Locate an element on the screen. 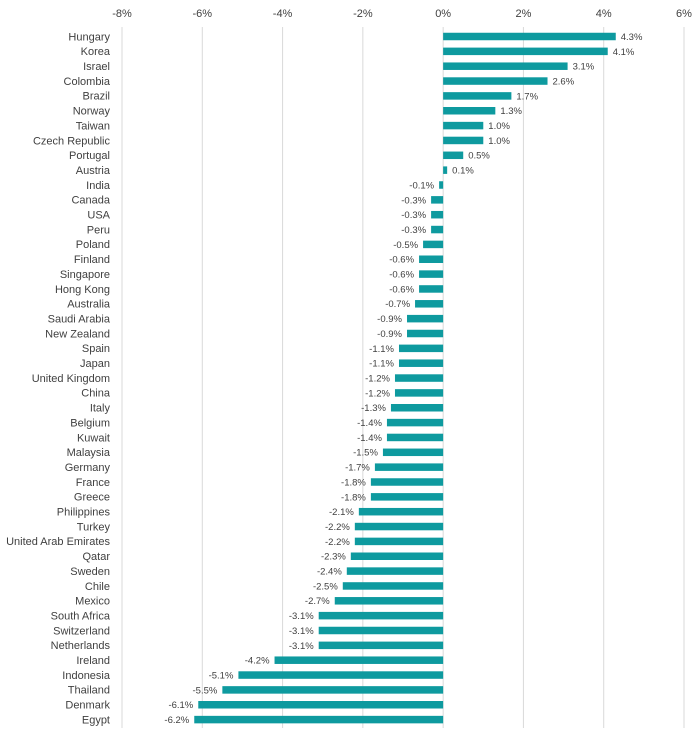  category-label: Taiwan is located at coordinates (93, 126).